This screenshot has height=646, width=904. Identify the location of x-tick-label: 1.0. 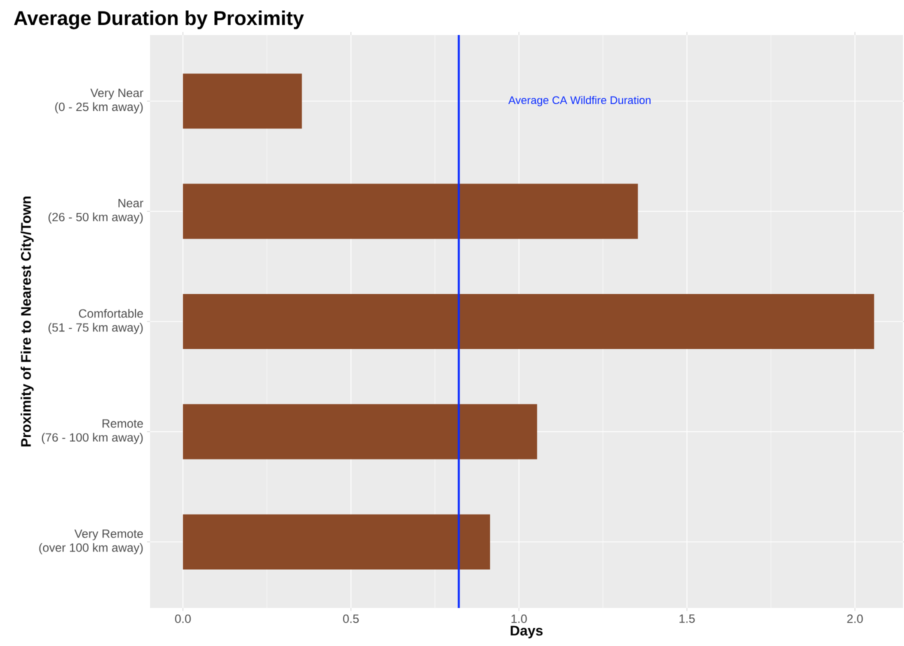
(519, 618).